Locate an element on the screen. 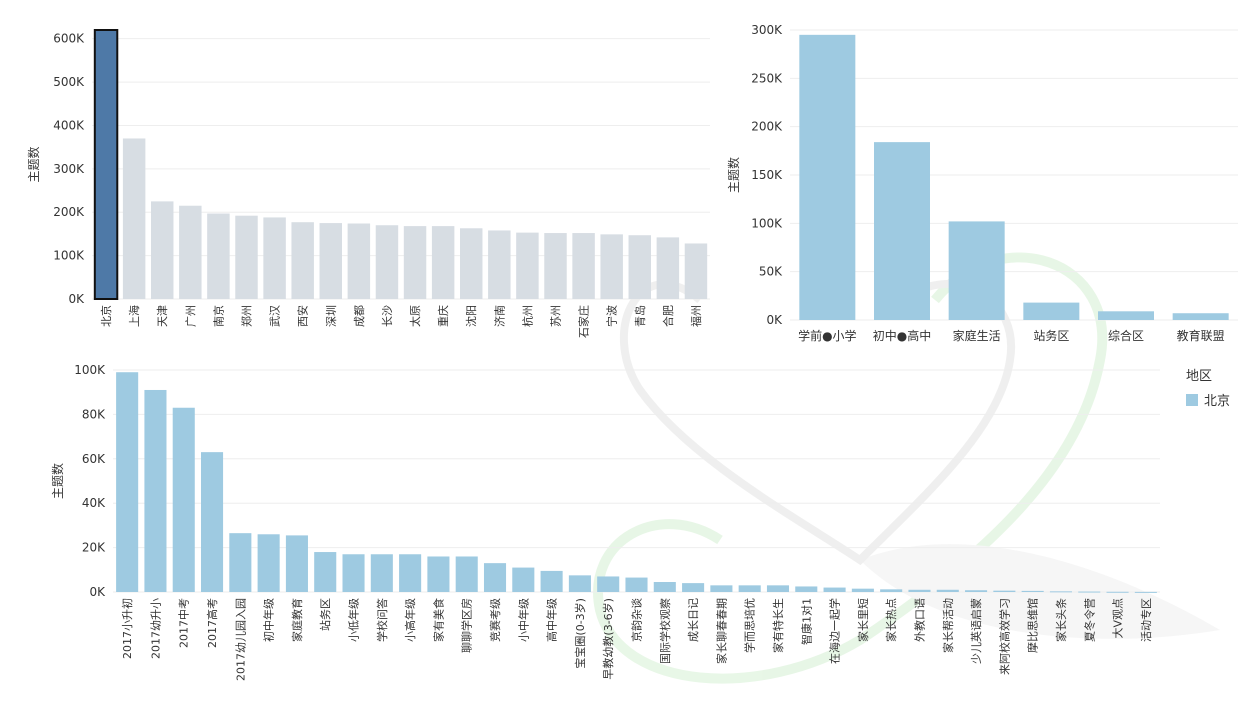 The height and width of the screenshot is (704, 1239). category-label: 广州 is located at coordinates (190, 316).